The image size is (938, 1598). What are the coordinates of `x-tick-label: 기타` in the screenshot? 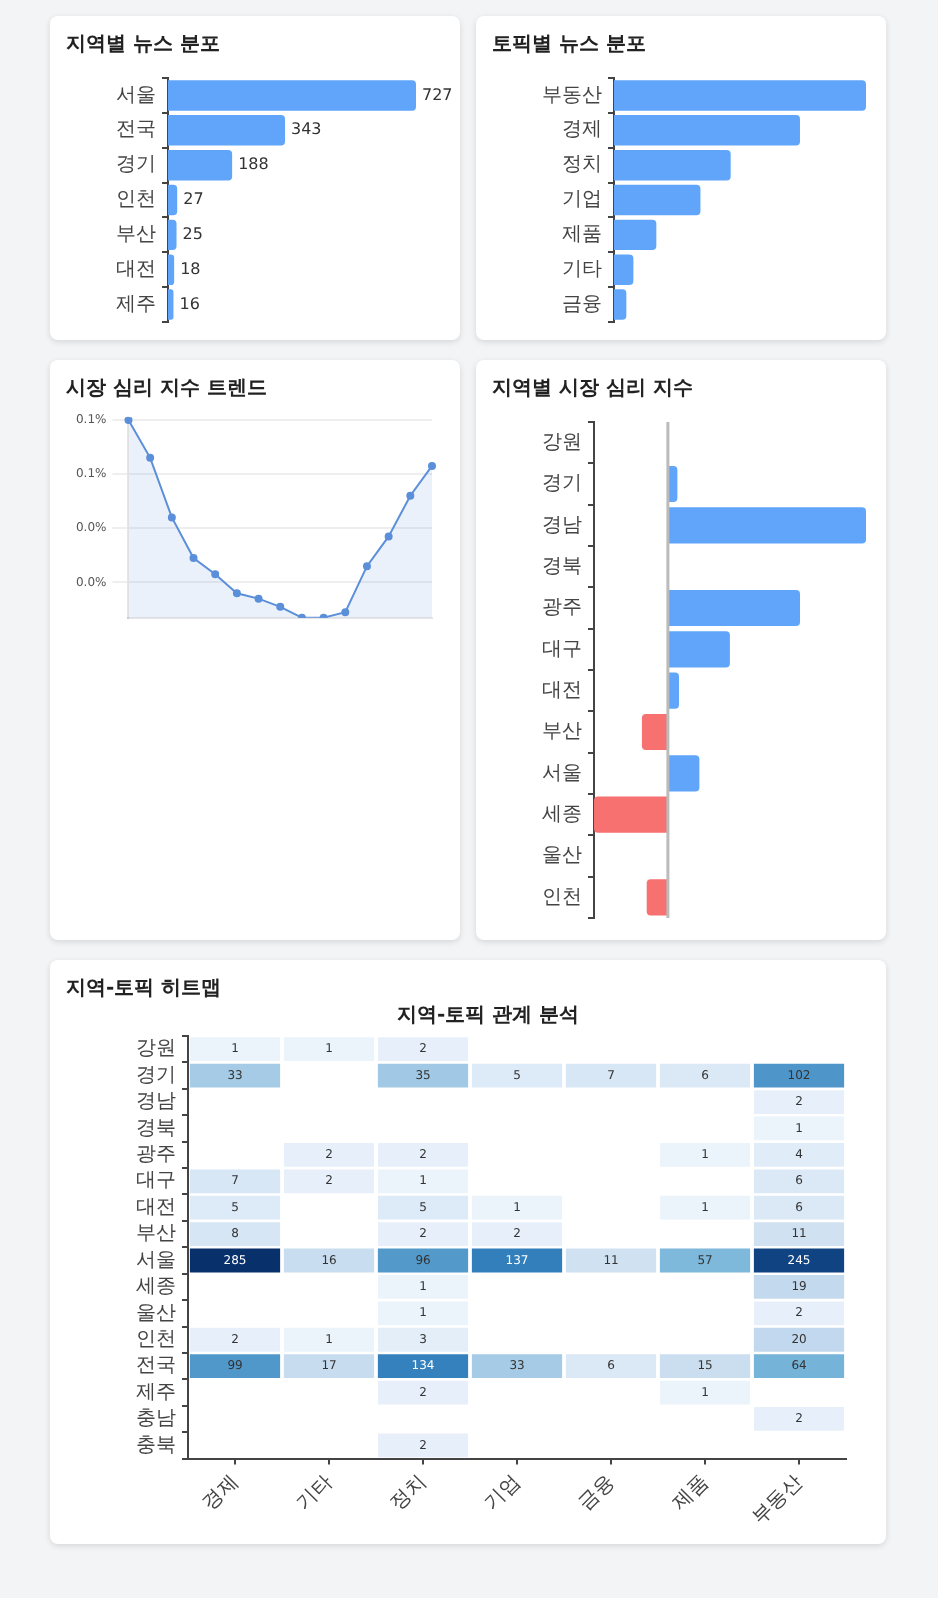 It's located at (315, 1493).